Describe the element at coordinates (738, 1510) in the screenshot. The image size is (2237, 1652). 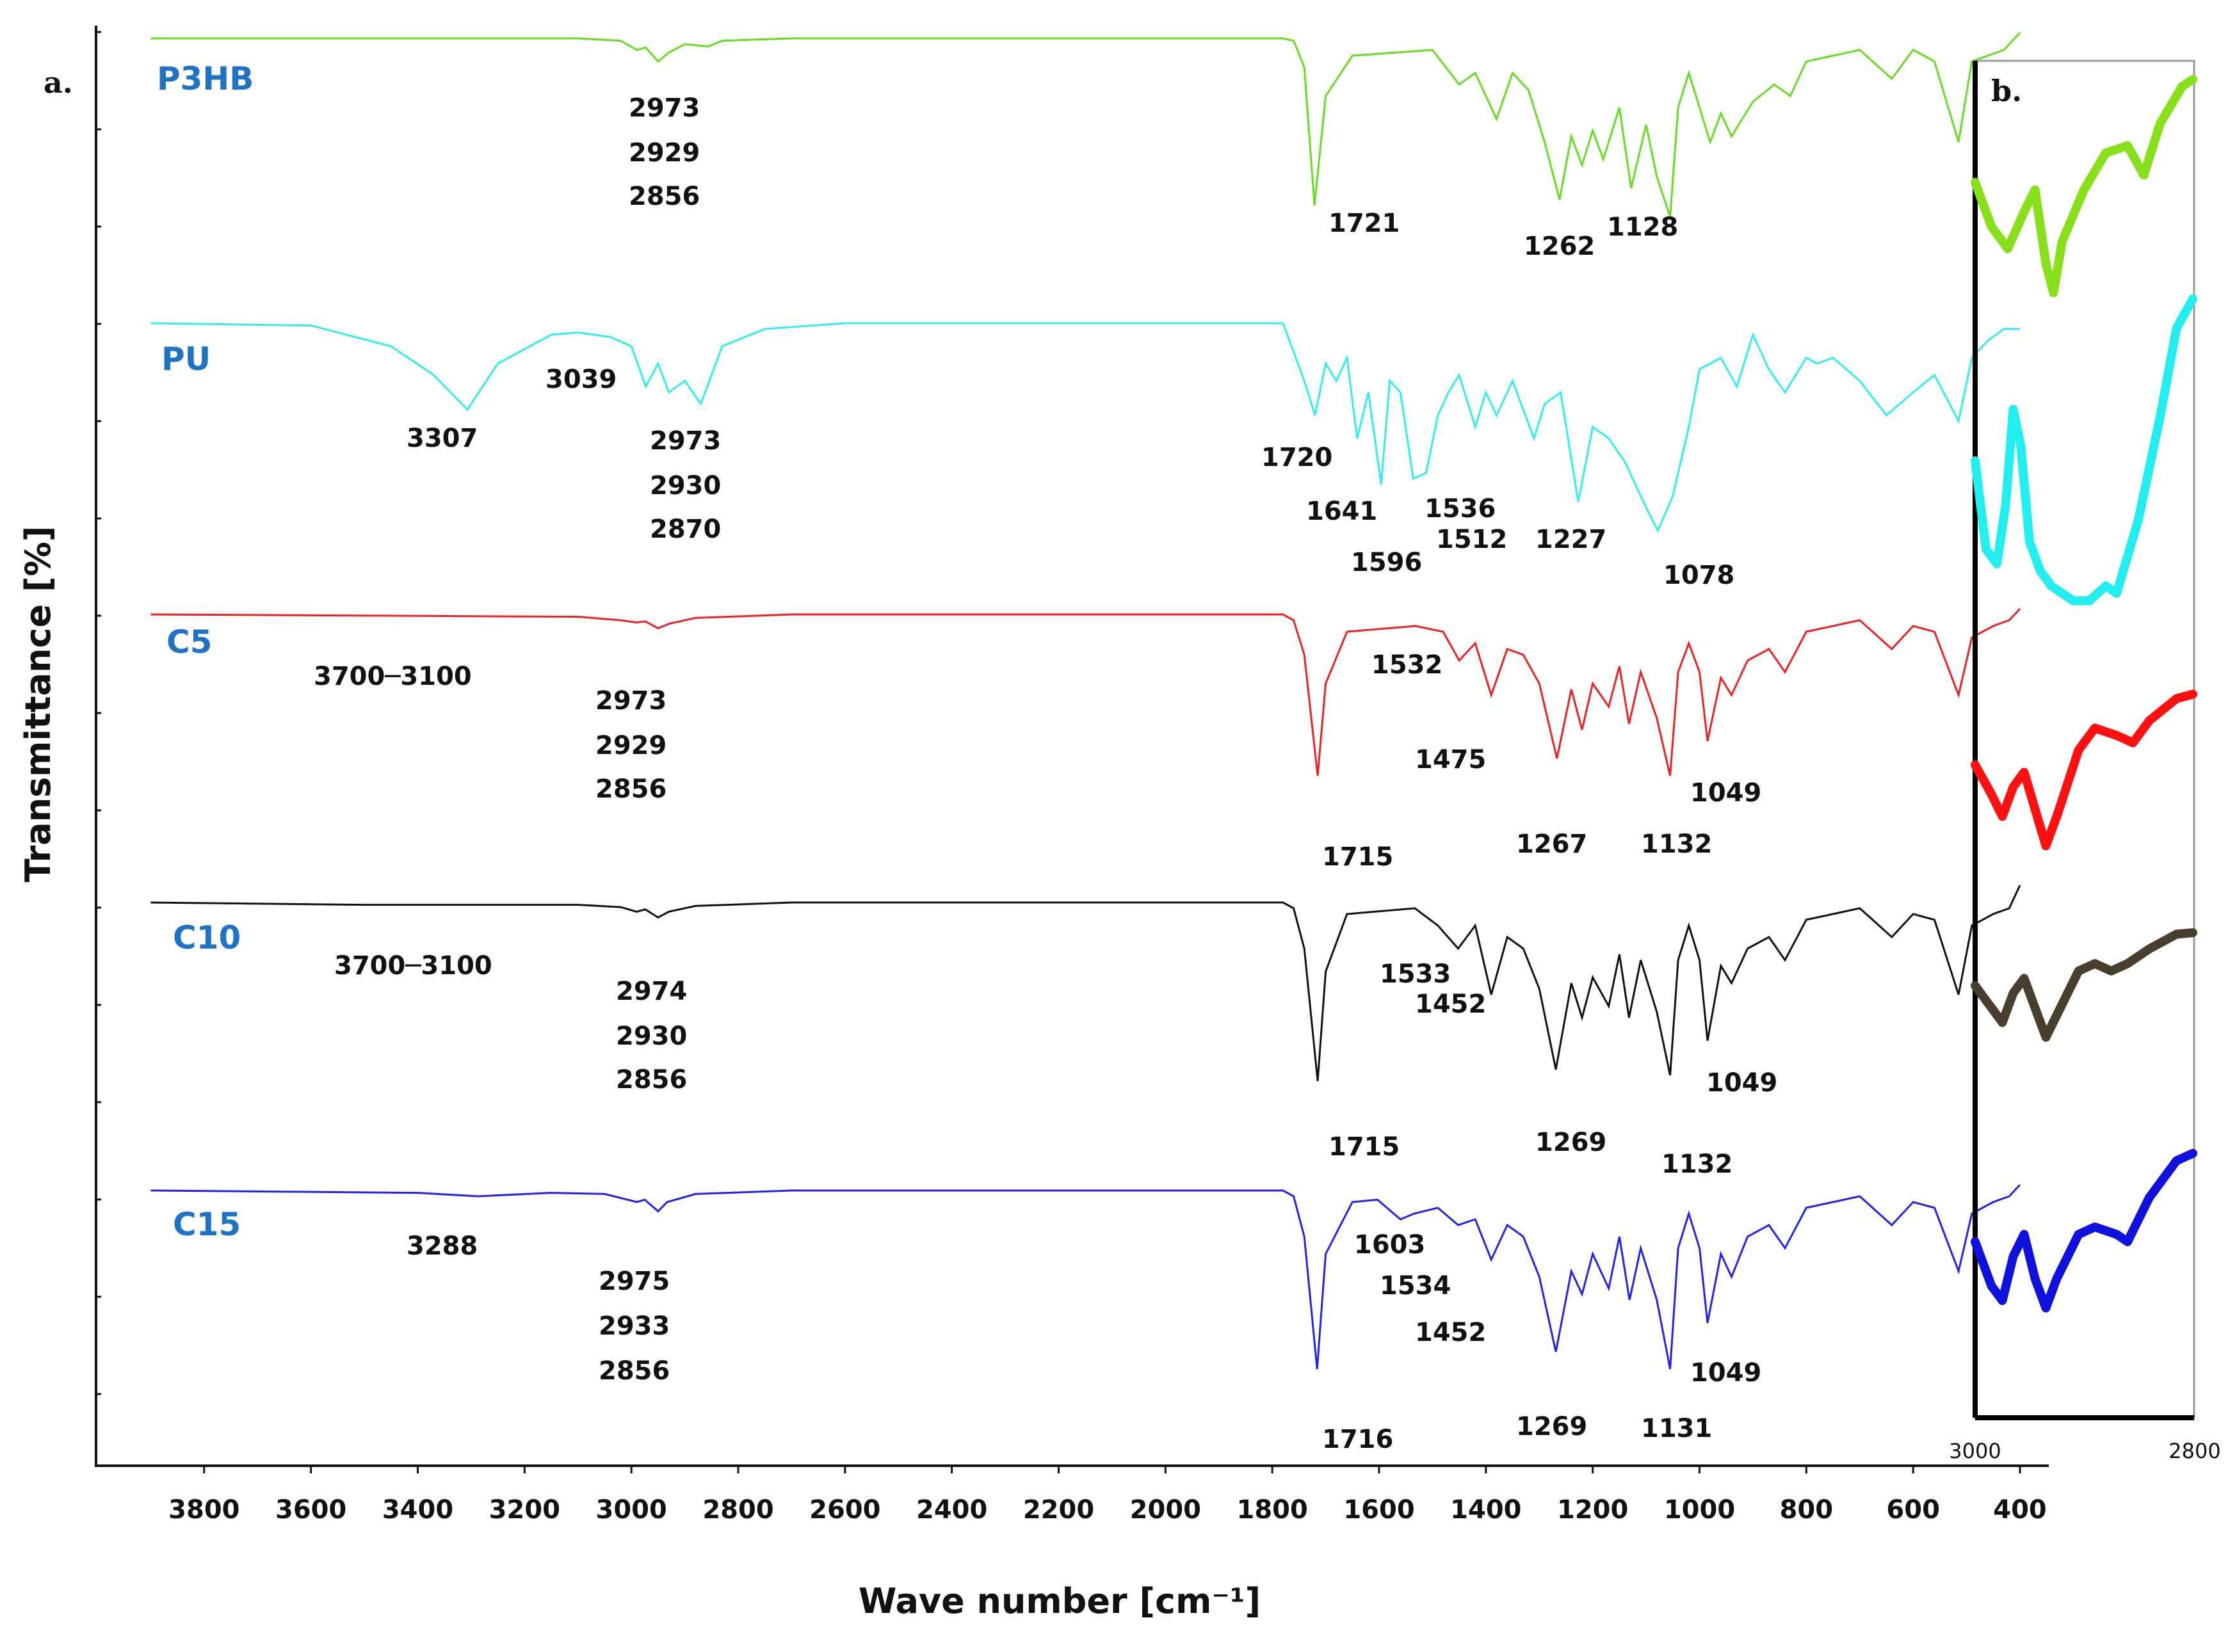
I see `x-tick-label: 2800` at that location.